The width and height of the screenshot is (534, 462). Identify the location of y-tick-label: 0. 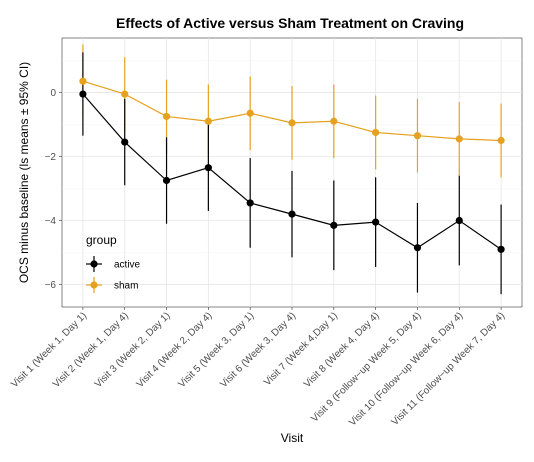
(53, 93).